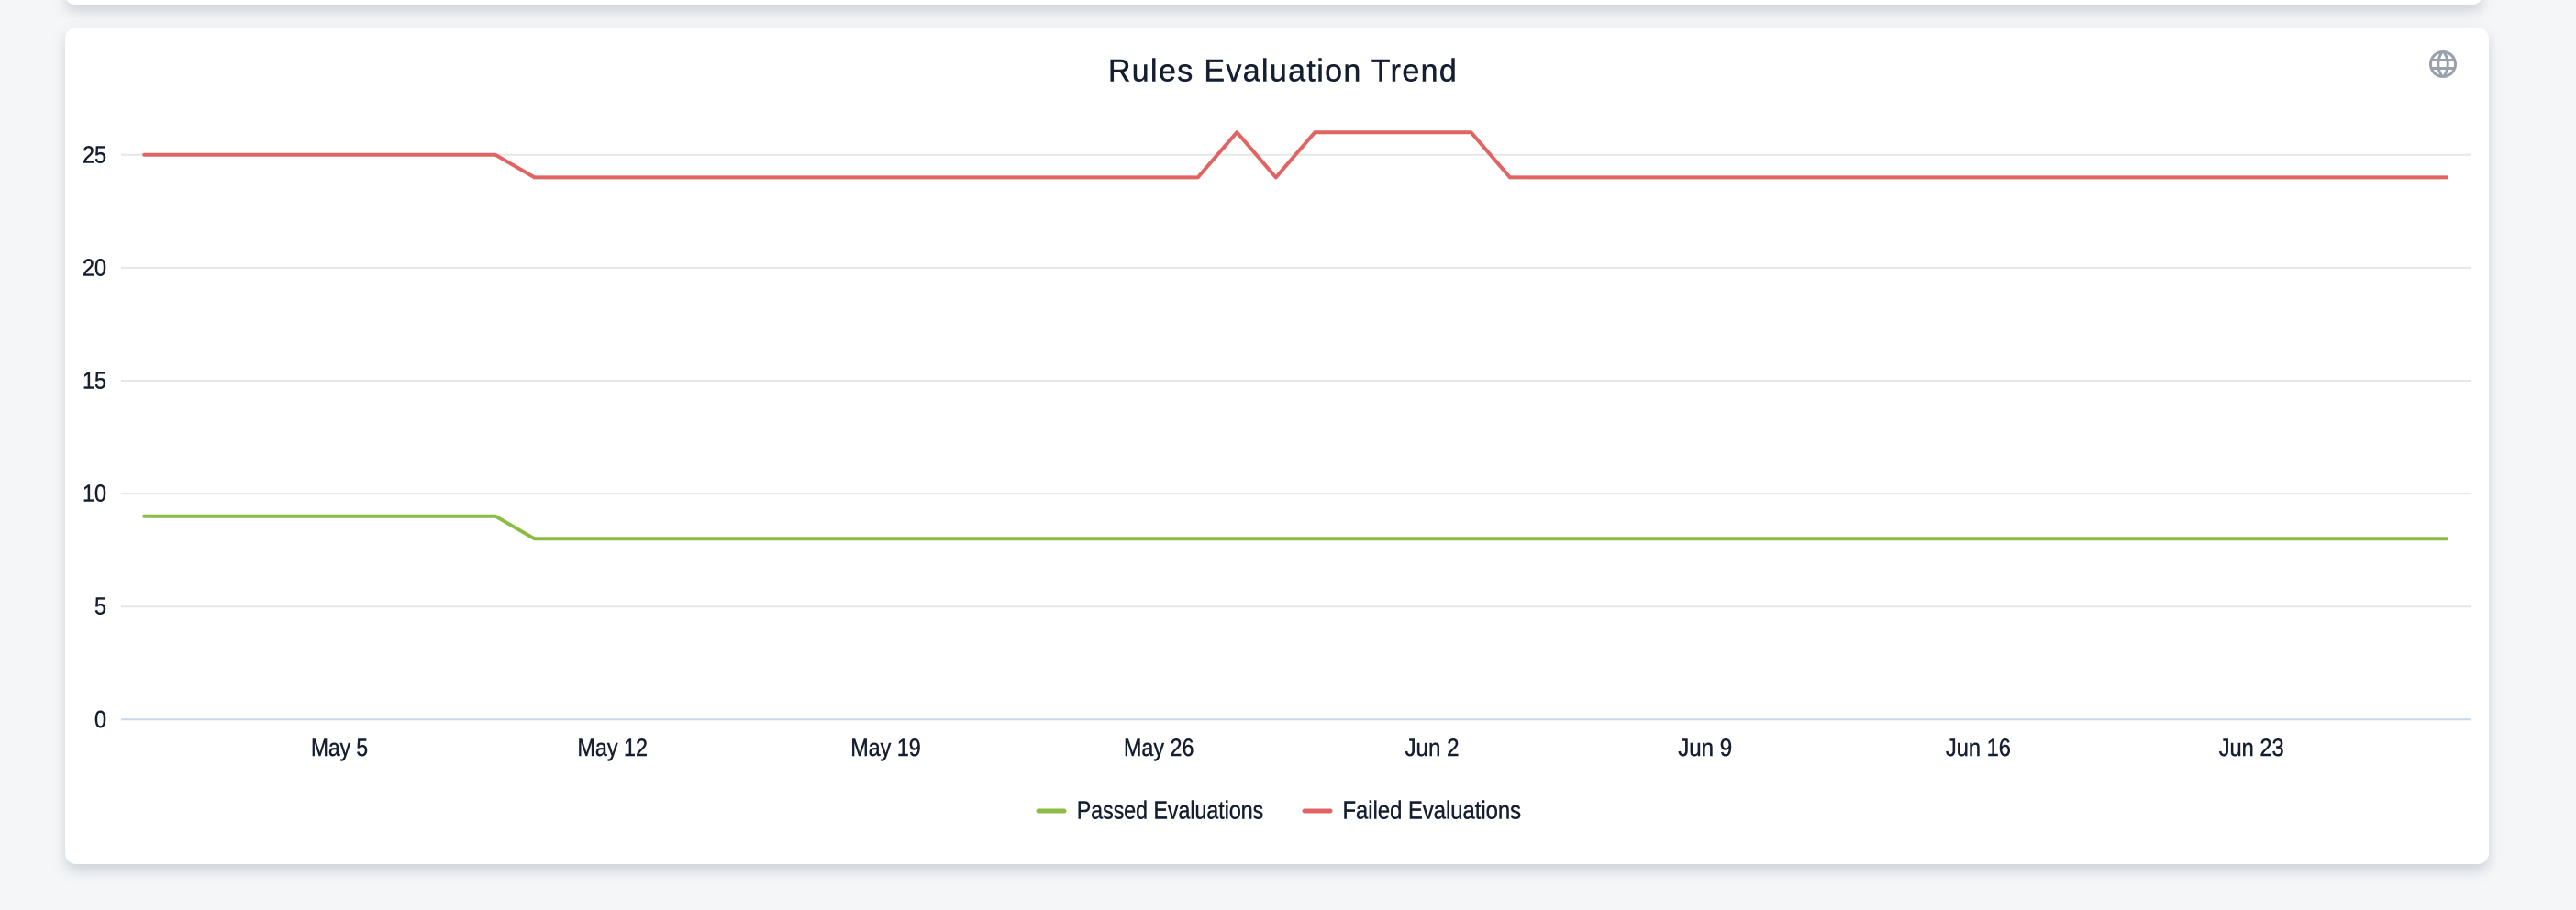 The width and height of the screenshot is (2576, 910). What do you see at coordinates (94, 493) in the screenshot?
I see `svg-text: 10` at bounding box center [94, 493].